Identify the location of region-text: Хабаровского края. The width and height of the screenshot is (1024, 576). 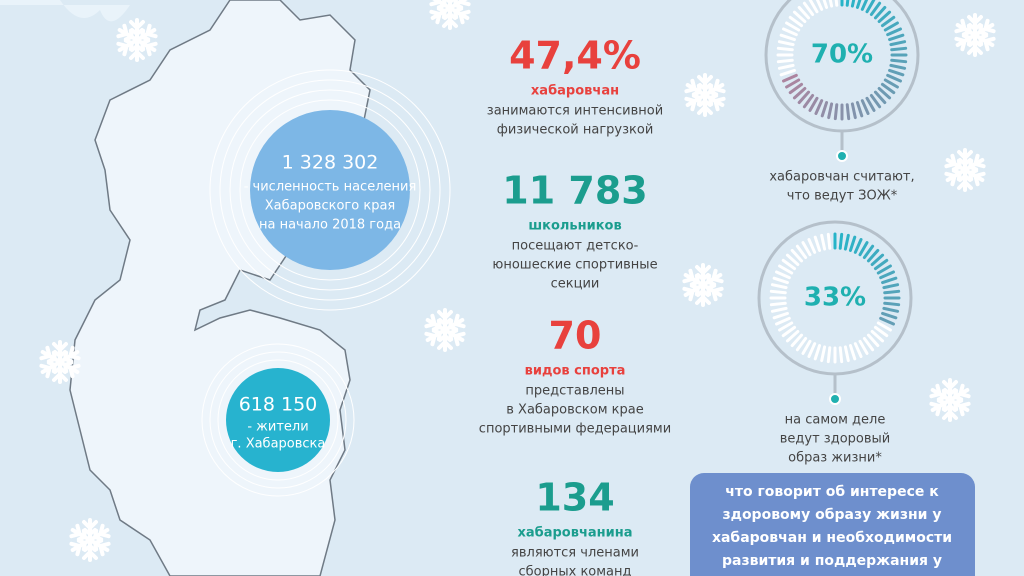
(330, 206).